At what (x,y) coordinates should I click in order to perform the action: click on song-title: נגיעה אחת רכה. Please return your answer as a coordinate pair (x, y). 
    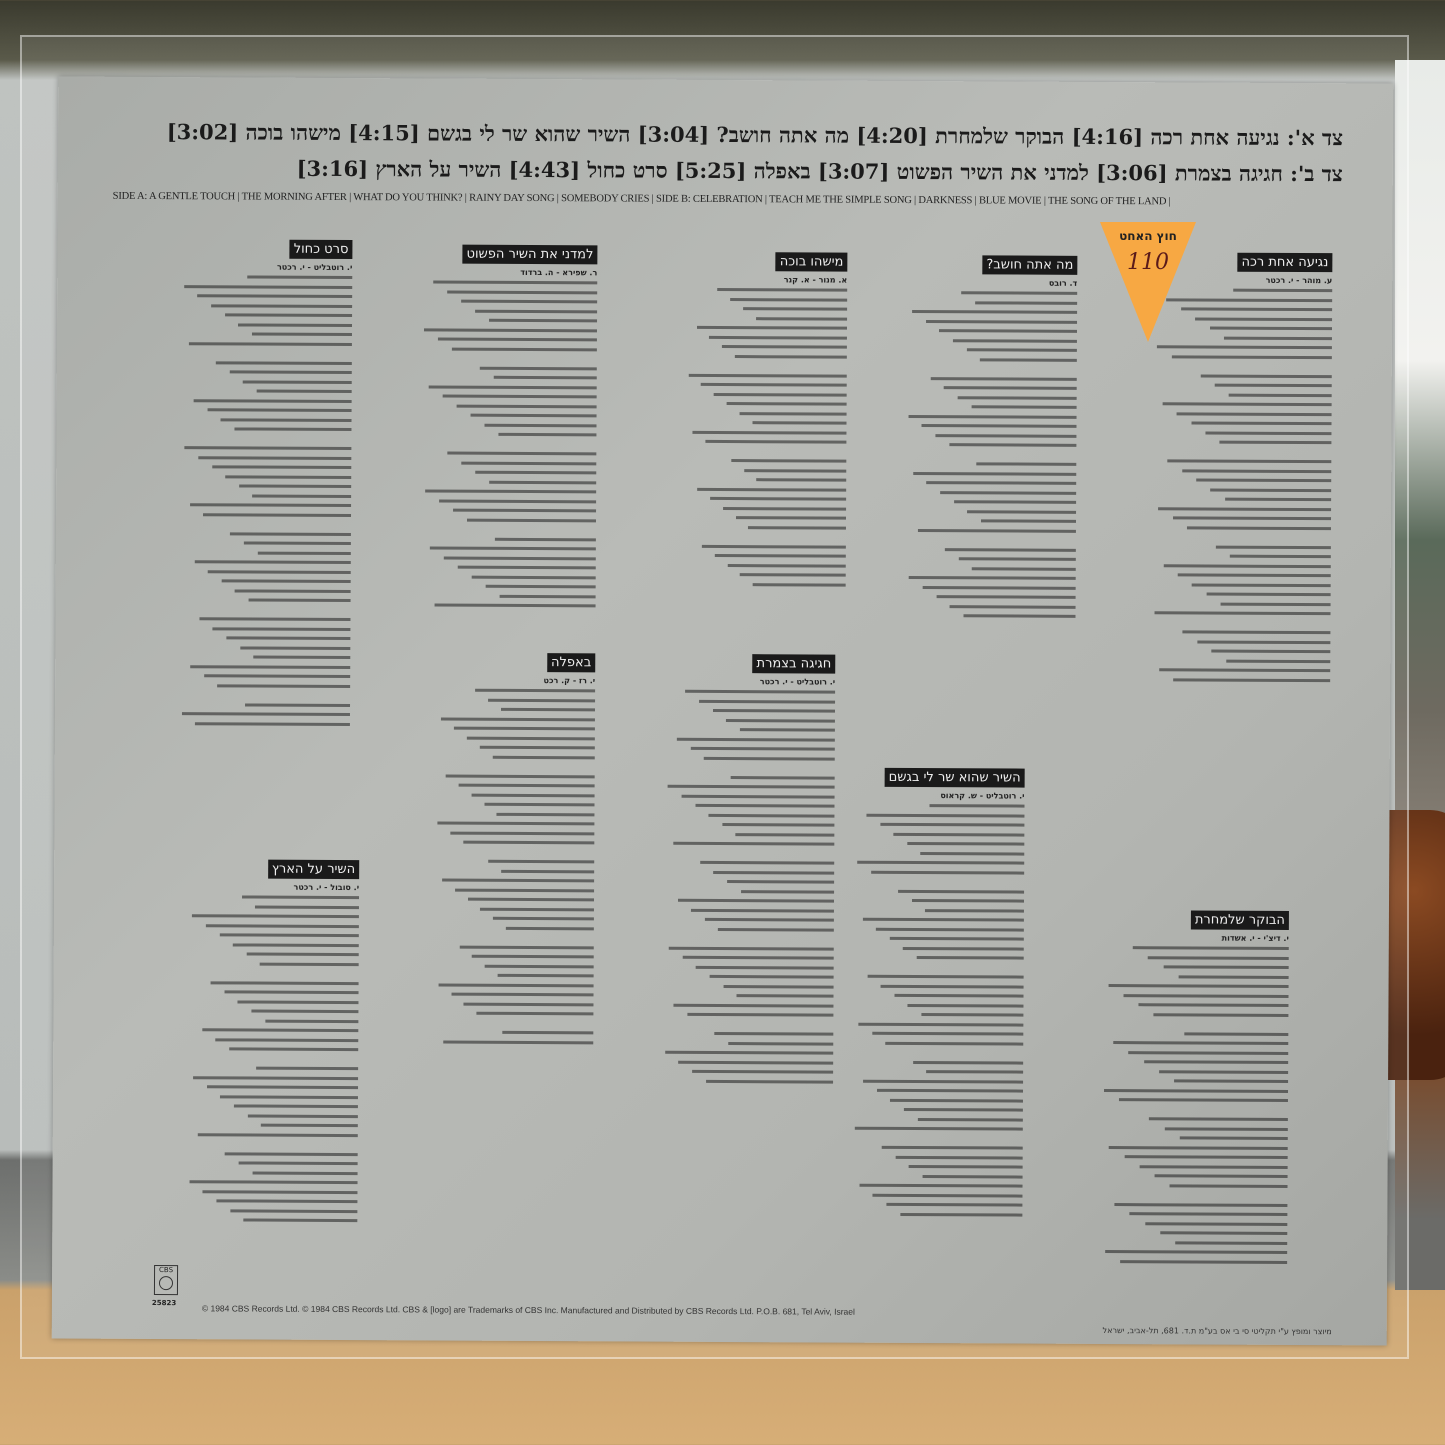
    Looking at the image, I should click on (1285, 262).